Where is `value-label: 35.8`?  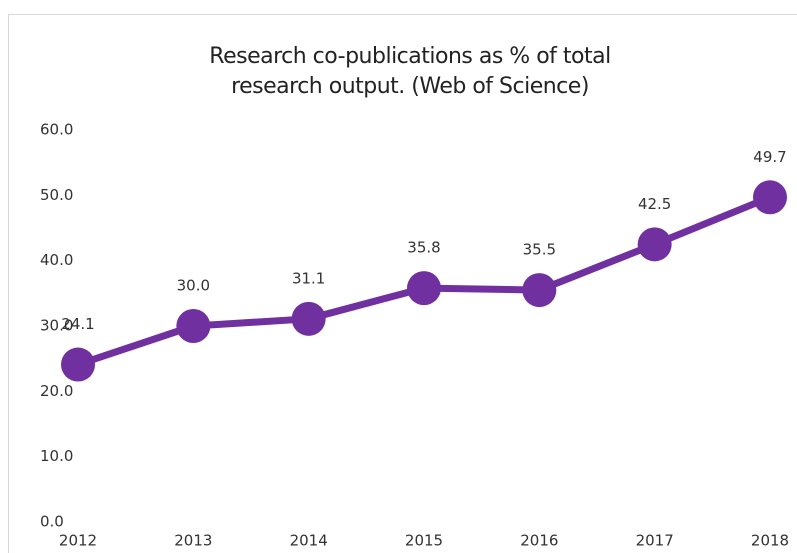 value-label: 35.8 is located at coordinates (423, 248).